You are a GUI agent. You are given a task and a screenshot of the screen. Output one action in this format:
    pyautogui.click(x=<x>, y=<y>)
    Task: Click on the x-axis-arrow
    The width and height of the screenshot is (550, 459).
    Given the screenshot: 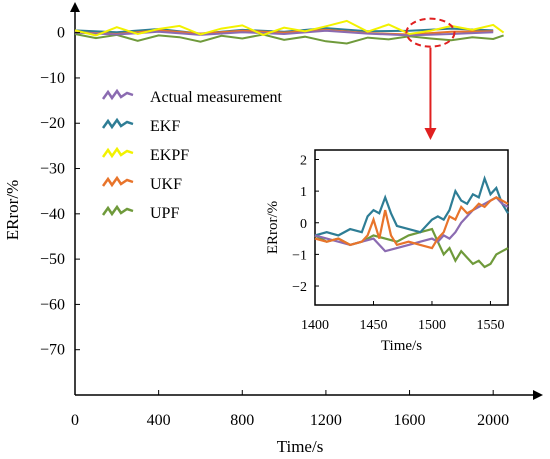 What is the action you would take?
    pyautogui.click(x=538, y=395)
    